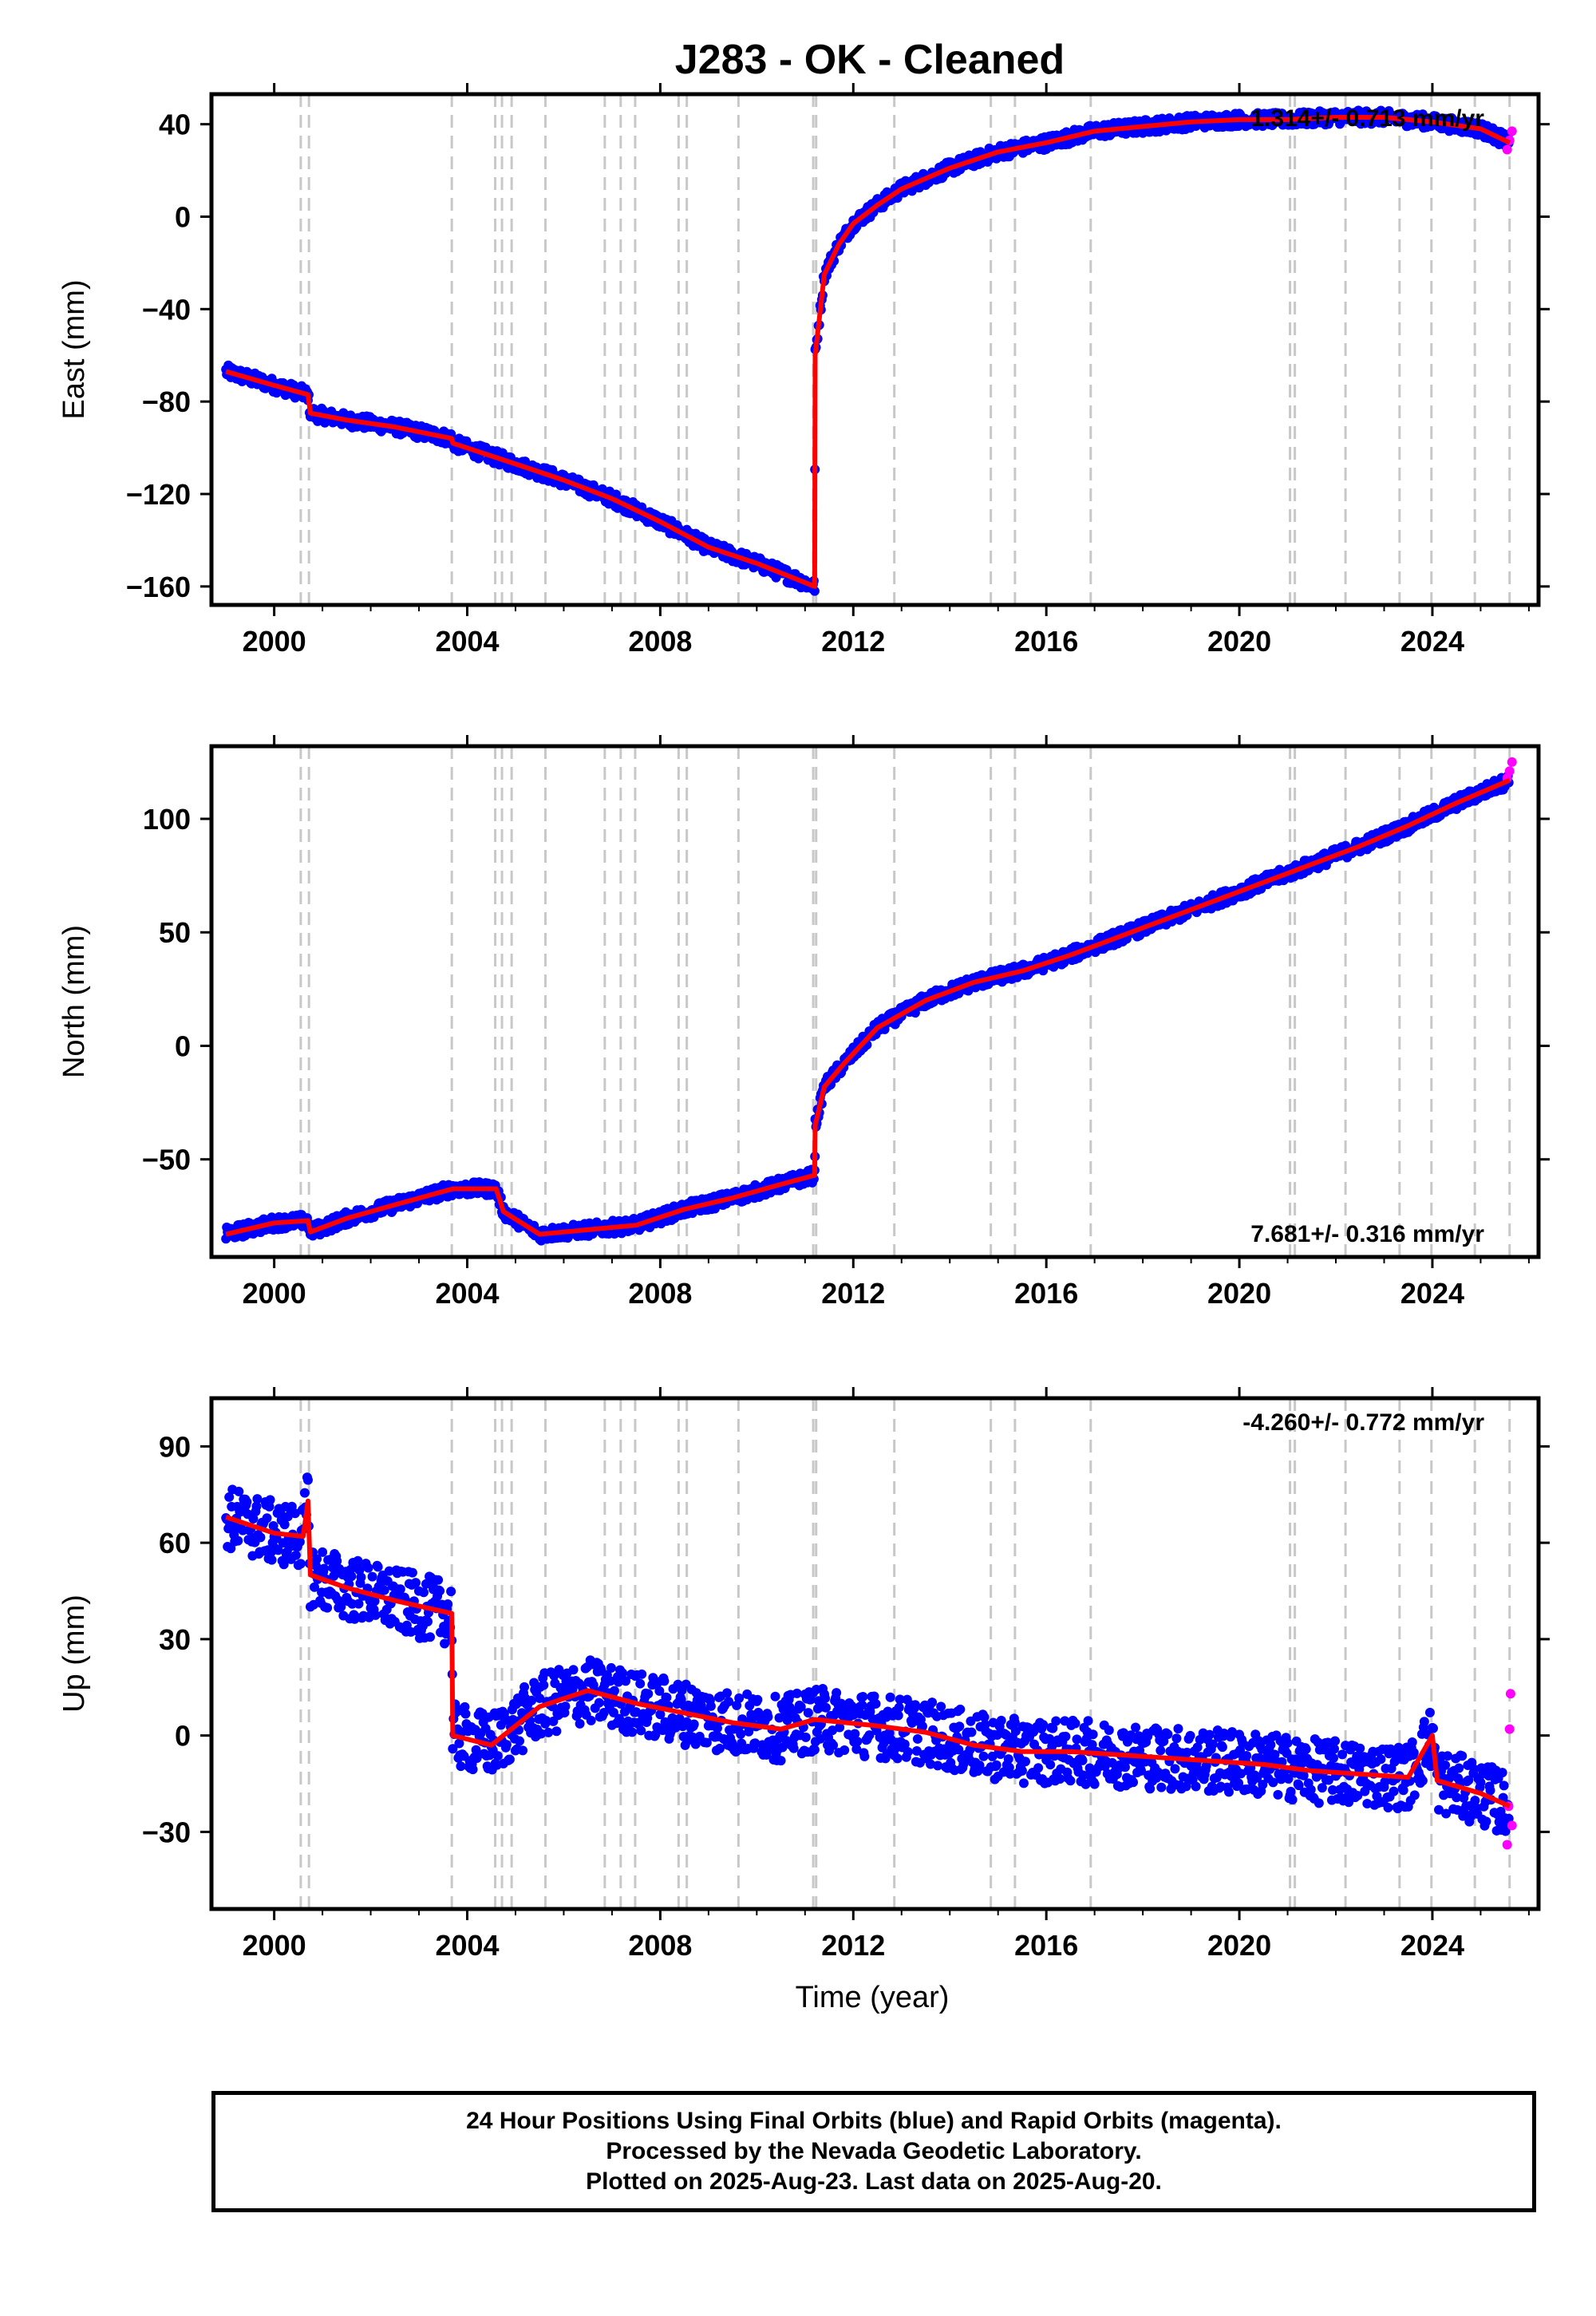 Image resolution: width=1596 pixels, height=2316 pixels. I want to click on rapid-orbit-point, so click(1507, 149).